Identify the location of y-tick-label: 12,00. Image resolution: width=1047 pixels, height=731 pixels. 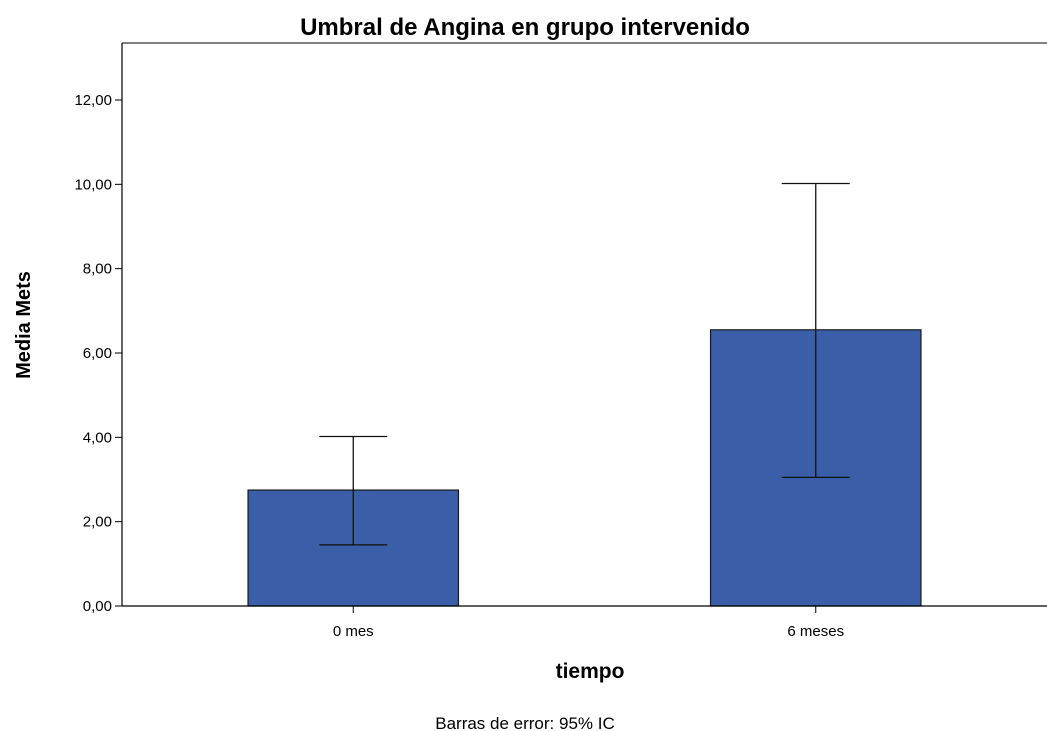
(93, 100).